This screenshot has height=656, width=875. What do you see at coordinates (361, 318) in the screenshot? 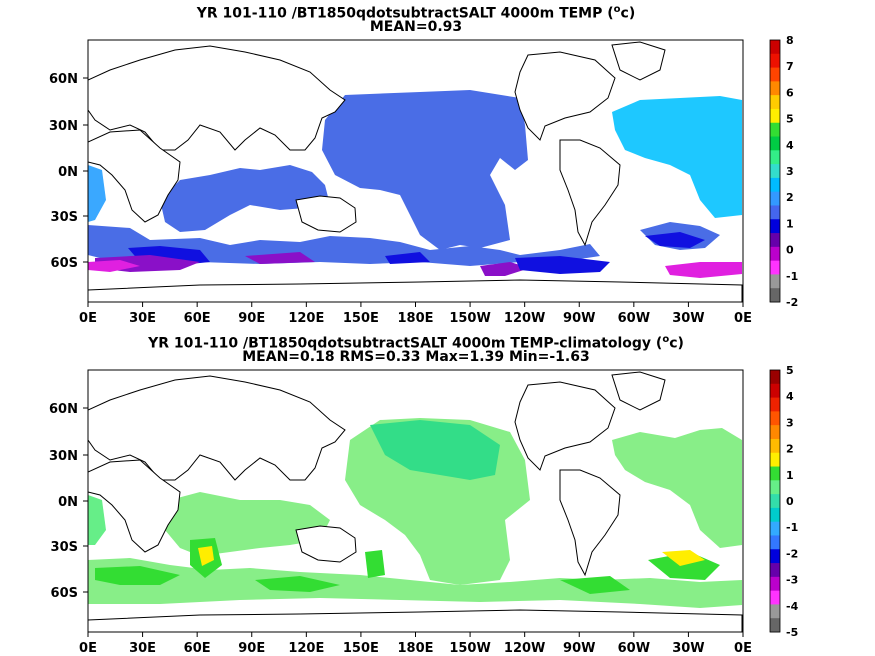
I see `panel1-xtick-label: 150E` at bounding box center [361, 318].